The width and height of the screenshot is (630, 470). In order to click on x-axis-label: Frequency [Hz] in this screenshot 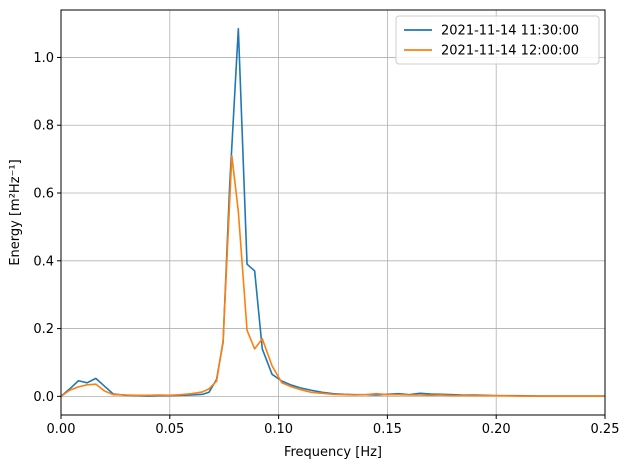, I will do `click(333, 452)`.